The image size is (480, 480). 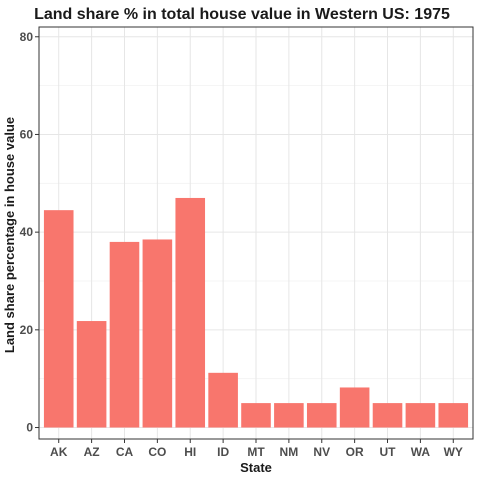 What do you see at coordinates (223, 452) in the screenshot?
I see `x-tick-label: ID` at bounding box center [223, 452].